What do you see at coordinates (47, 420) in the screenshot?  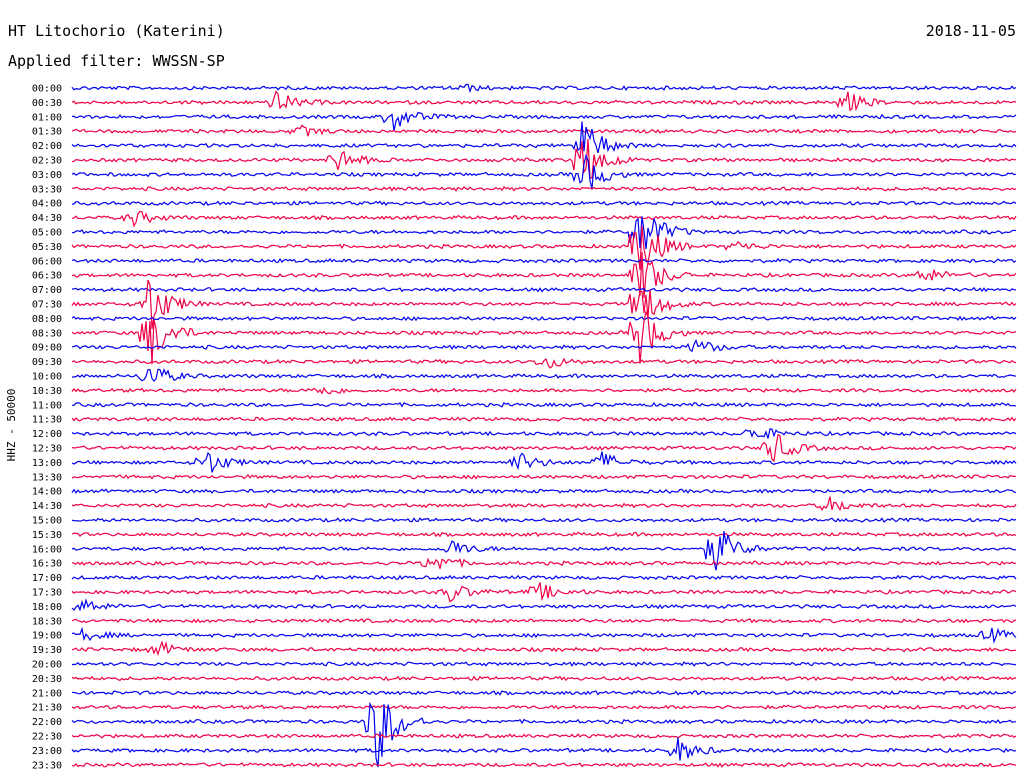 I see `row-time-label: 11:30` at bounding box center [47, 420].